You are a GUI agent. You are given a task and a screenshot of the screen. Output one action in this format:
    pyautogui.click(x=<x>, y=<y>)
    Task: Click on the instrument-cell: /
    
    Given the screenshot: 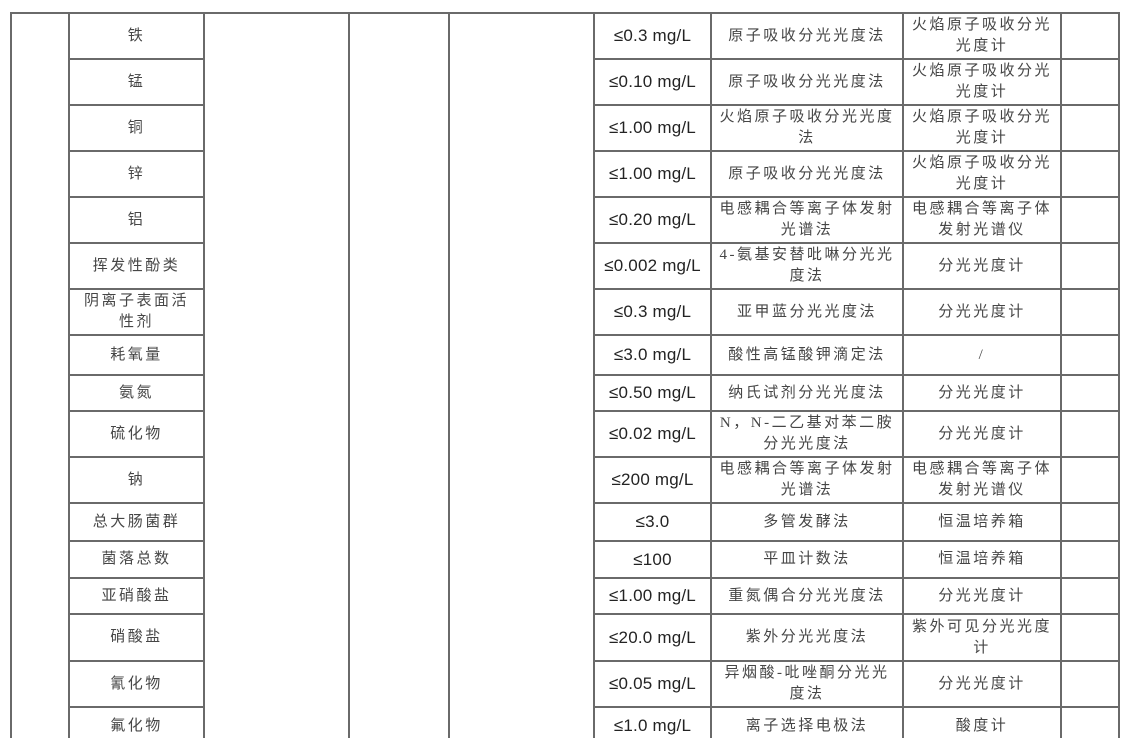 What is the action you would take?
    pyautogui.click(x=982, y=355)
    